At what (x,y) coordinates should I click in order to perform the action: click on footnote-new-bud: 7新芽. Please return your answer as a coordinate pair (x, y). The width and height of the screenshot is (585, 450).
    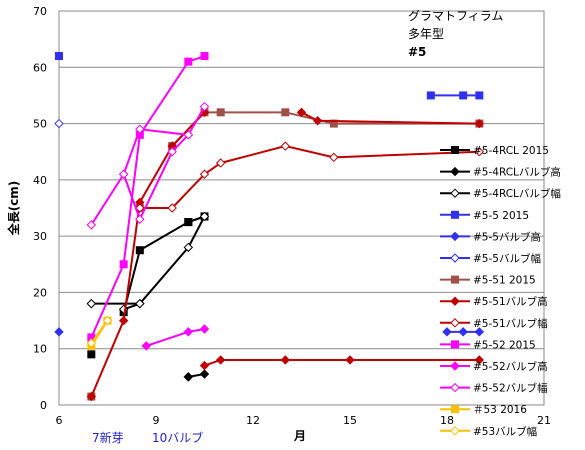
    Looking at the image, I should click on (108, 437).